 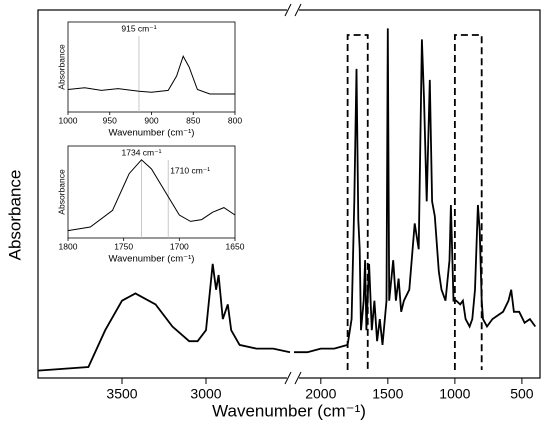 What do you see at coordinates (320, 394) in the screenshot?
I see `x-tick-label: 2000` at bounding box center [320, 394].